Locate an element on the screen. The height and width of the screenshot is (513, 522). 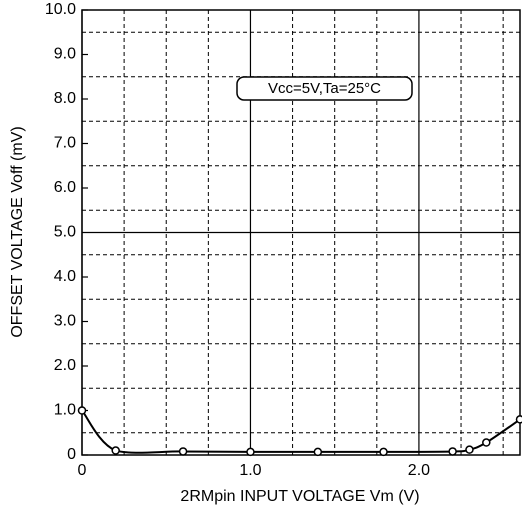
y-tick-label: 8.0 is located at coordinates (65, 98).